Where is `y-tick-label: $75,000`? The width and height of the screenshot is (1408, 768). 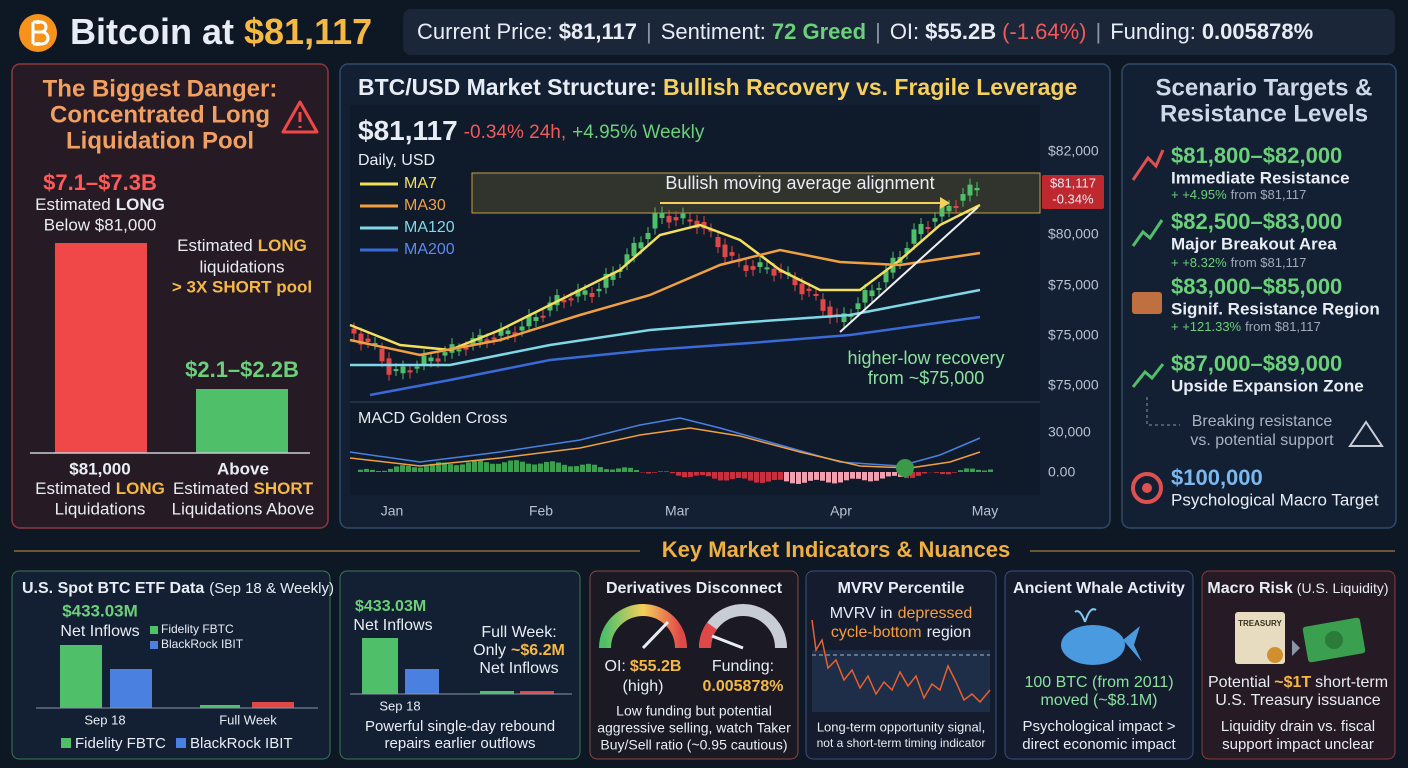
y-tick-label: $75,000 is located at coordinates (1073, 335).